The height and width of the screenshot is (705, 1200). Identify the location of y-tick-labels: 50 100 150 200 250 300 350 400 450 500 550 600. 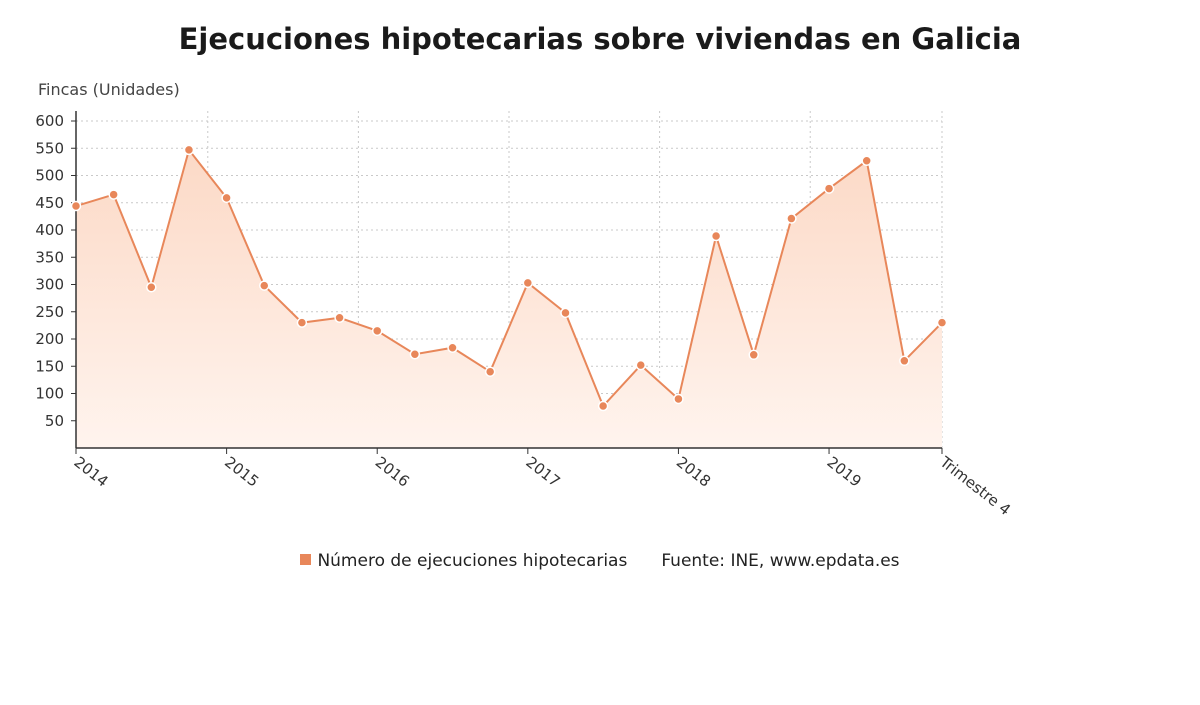
(49, 271).